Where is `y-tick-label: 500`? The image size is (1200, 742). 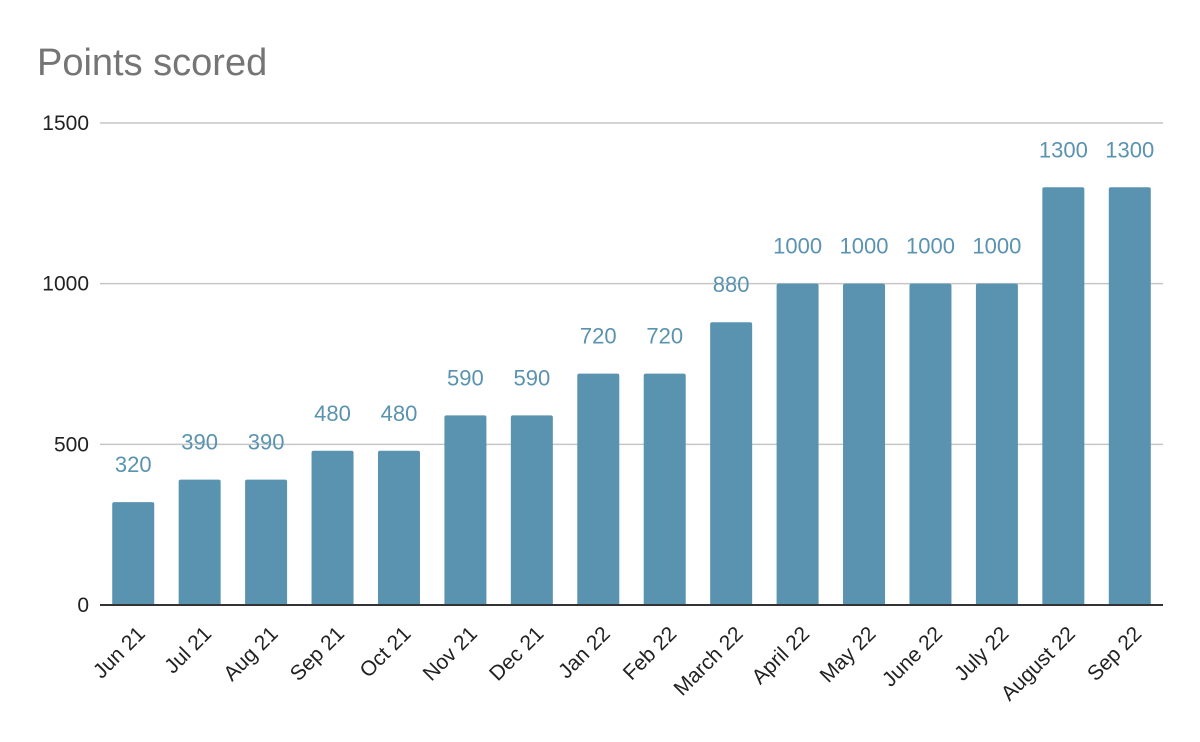
y-tick-label: 500 is located at coordinates (71, 444).